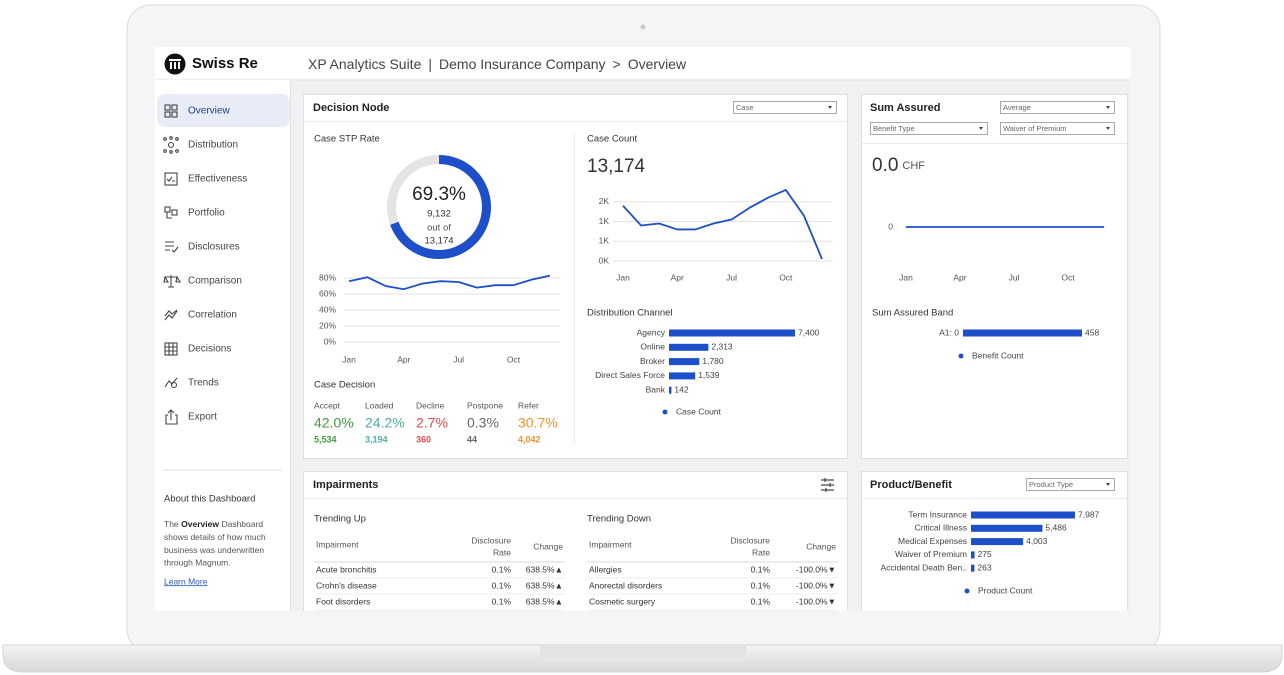  I want to click on brand: Swiss Re, so click(225, 63).